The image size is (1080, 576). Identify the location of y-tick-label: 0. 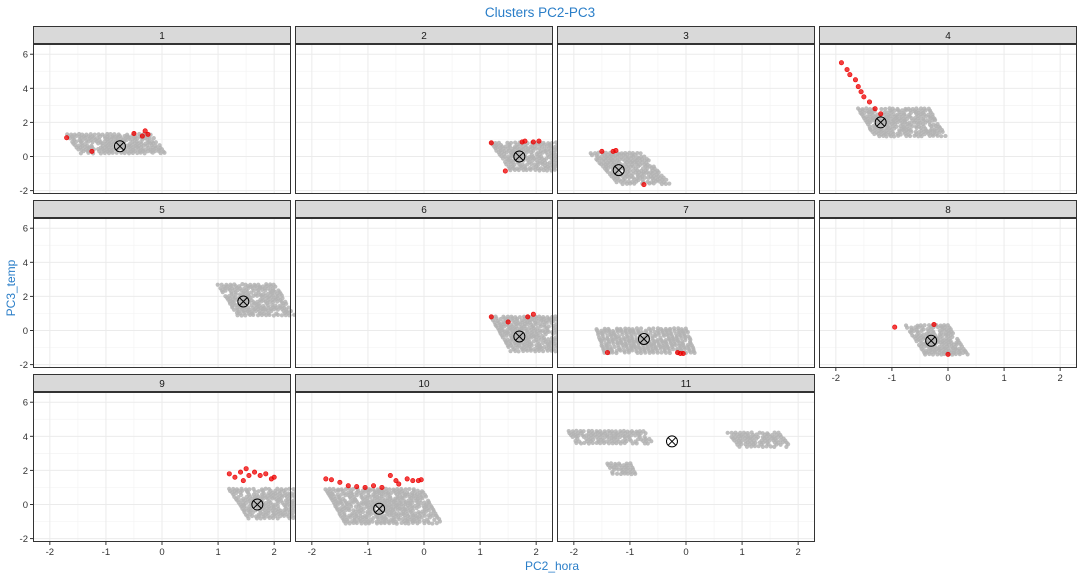
(25, 157).